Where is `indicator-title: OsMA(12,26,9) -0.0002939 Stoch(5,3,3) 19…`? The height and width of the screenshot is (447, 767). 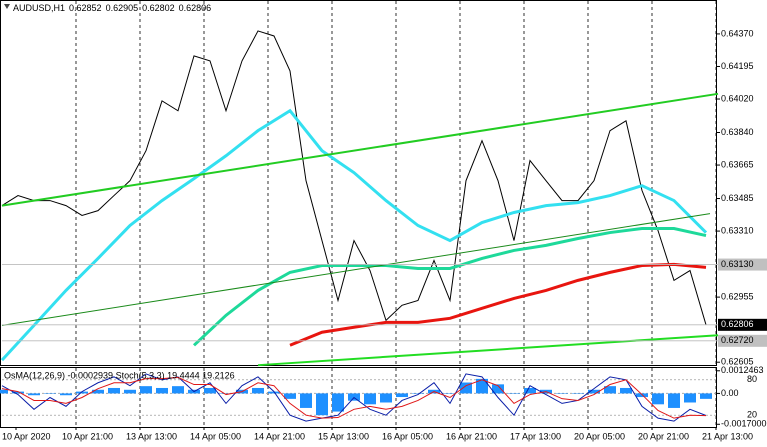 indicator-title: OsMA(12,26,9) -0.0002939 Stoch(5,3,3) 19… is located at coordinates (119, 375).